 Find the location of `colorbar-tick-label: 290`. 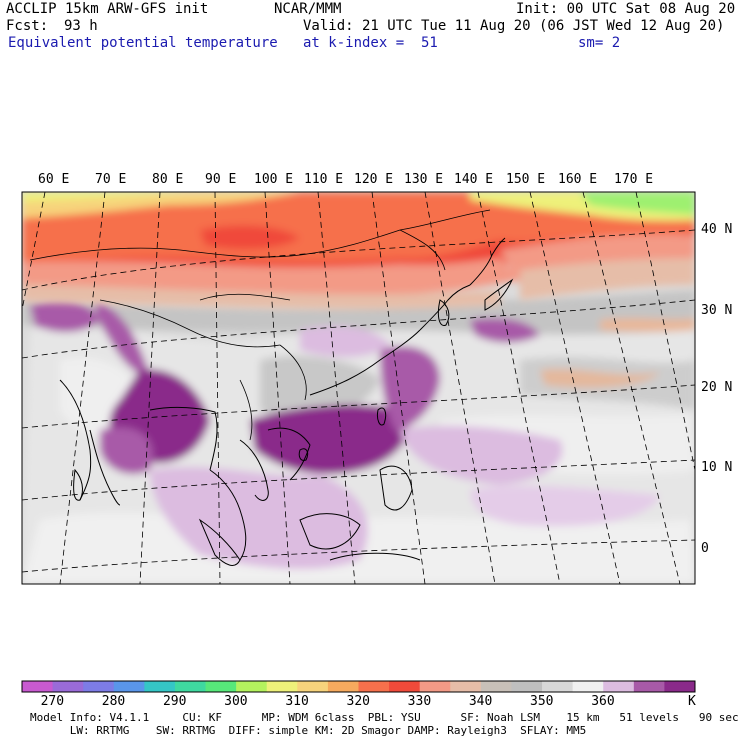

colorbar-tick-label: 290 is located at coordinates (174, 701).